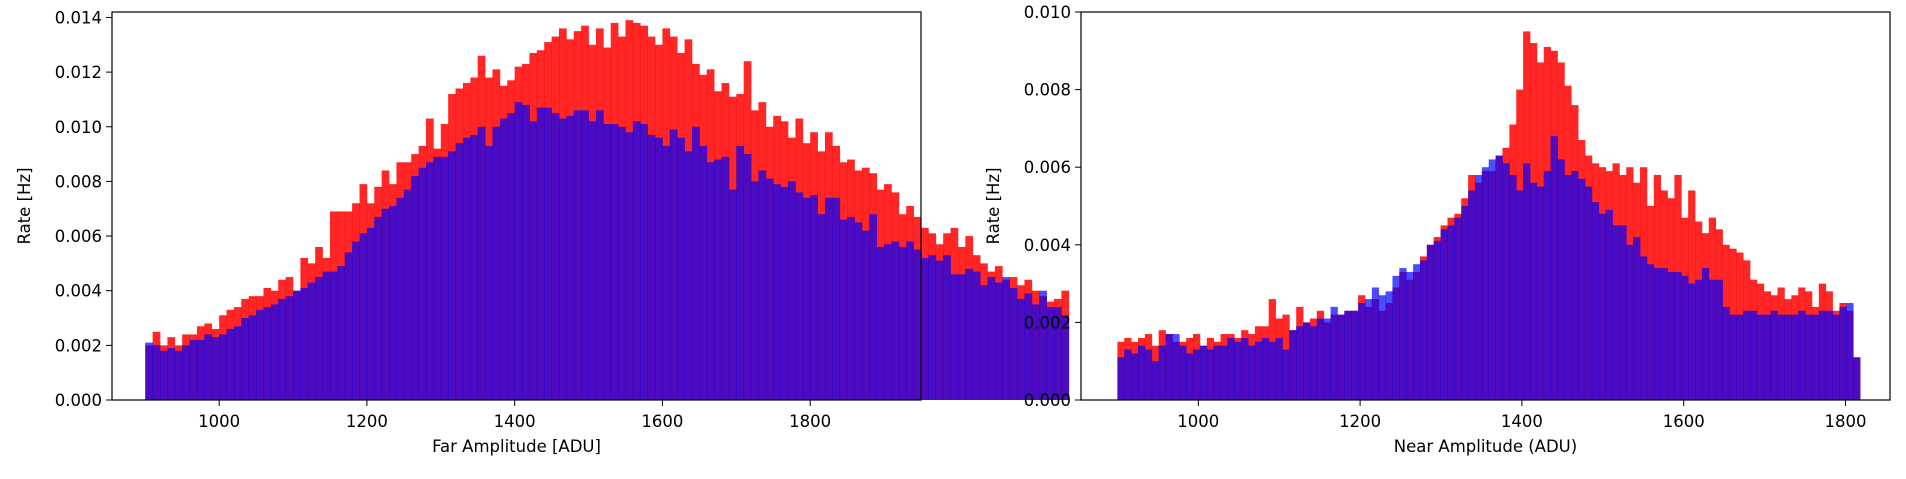 Image resolution: width=1906 pixels, height=479 pixels. I want to click on near-x-tick-label: 1400, so click(1522, 421).